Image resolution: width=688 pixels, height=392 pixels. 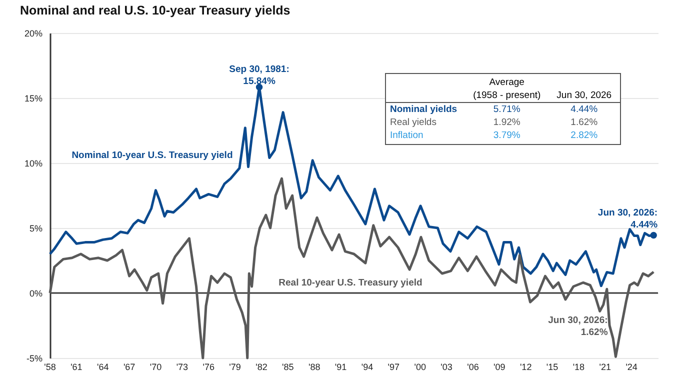 I want to click on x-tick-label: '00, so click(x=420, y=367).